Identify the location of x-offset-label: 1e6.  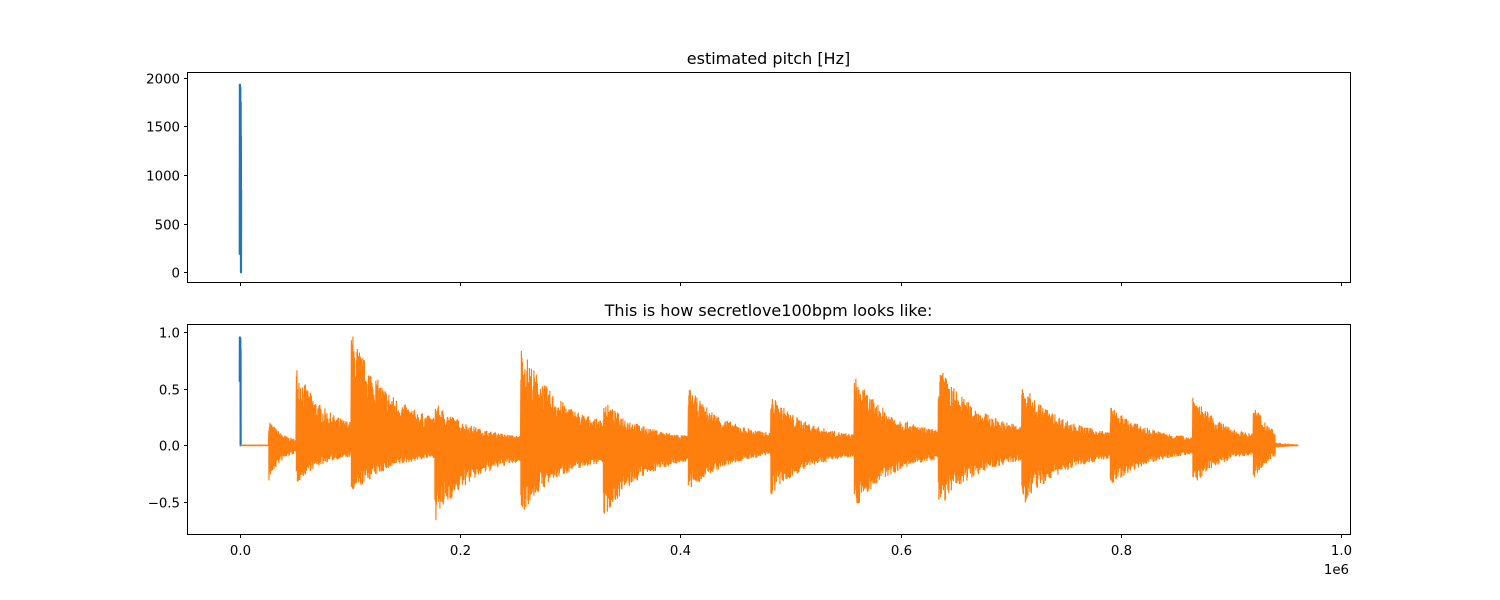
(1336, 570).